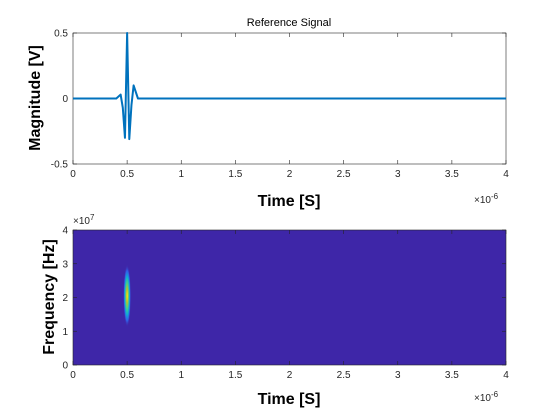 The image size is (560, 420). What do you see at coordinates (506, 174) in the screenshot?
I see `signal-x-tick-label: 4` at bounding box center [506, 174].